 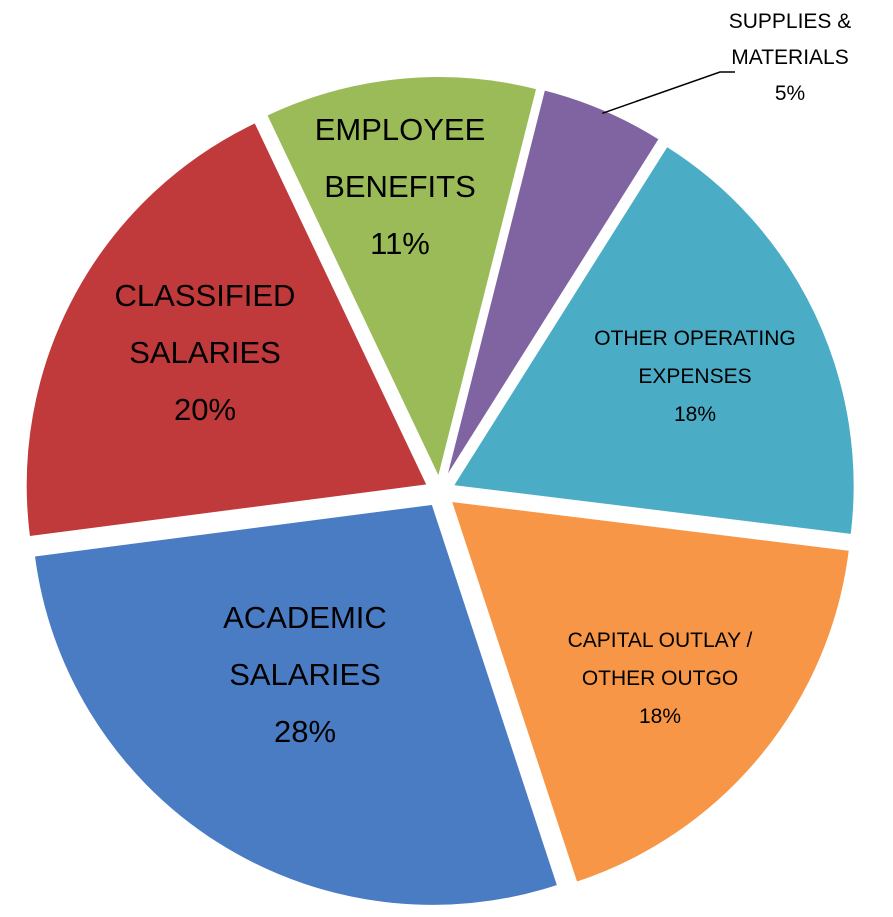 What do you see at coordinates (790, 93) in the screenshot?
I see `value-label: 5%` at bounding box center [790, 93].